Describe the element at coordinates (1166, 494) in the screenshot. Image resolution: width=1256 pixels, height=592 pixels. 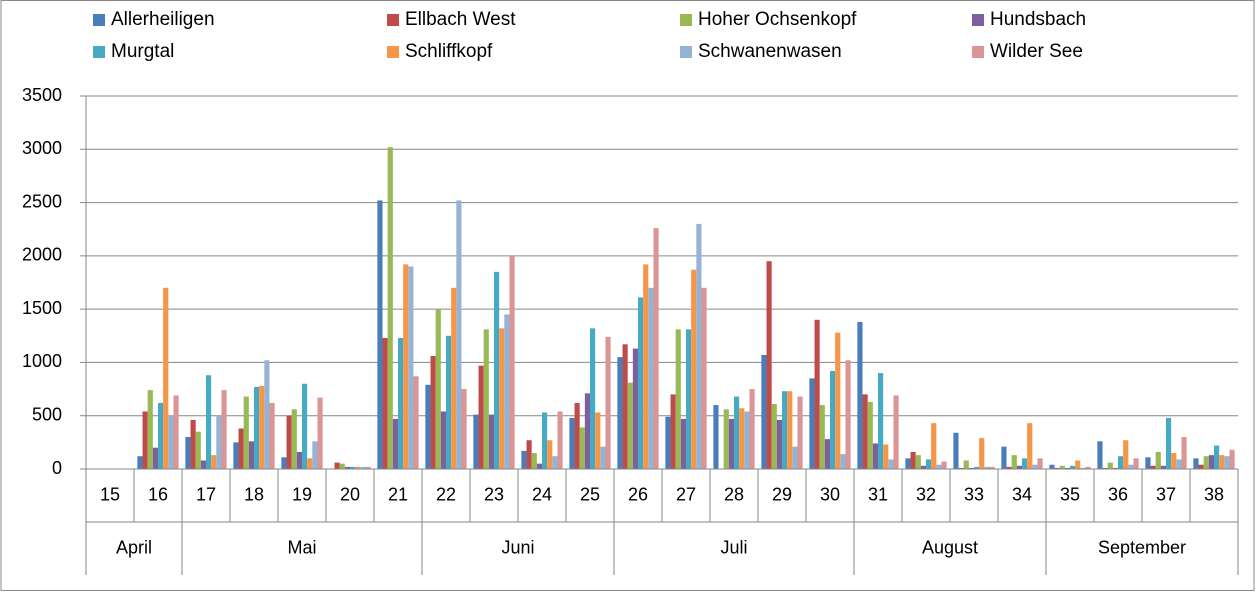
I see `x-tick-label: 37` at that location.